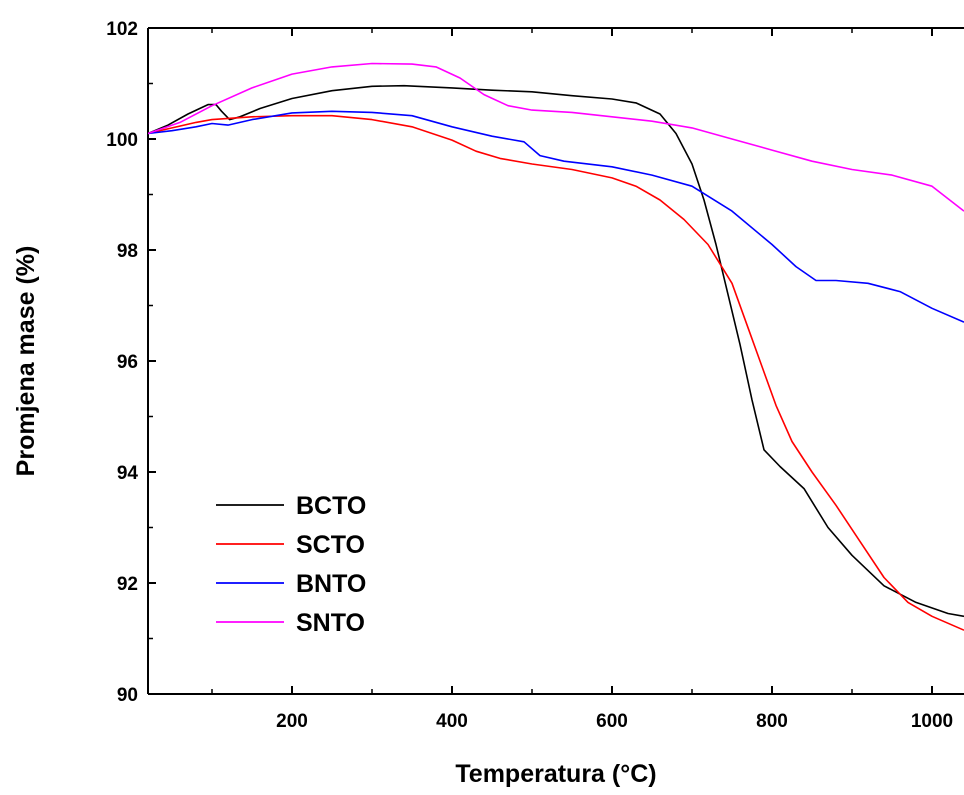  What do you see at coordinates (127, 251) in the screenshot?
I see `y-tick-label: 98` at bounding box center [127, 251].